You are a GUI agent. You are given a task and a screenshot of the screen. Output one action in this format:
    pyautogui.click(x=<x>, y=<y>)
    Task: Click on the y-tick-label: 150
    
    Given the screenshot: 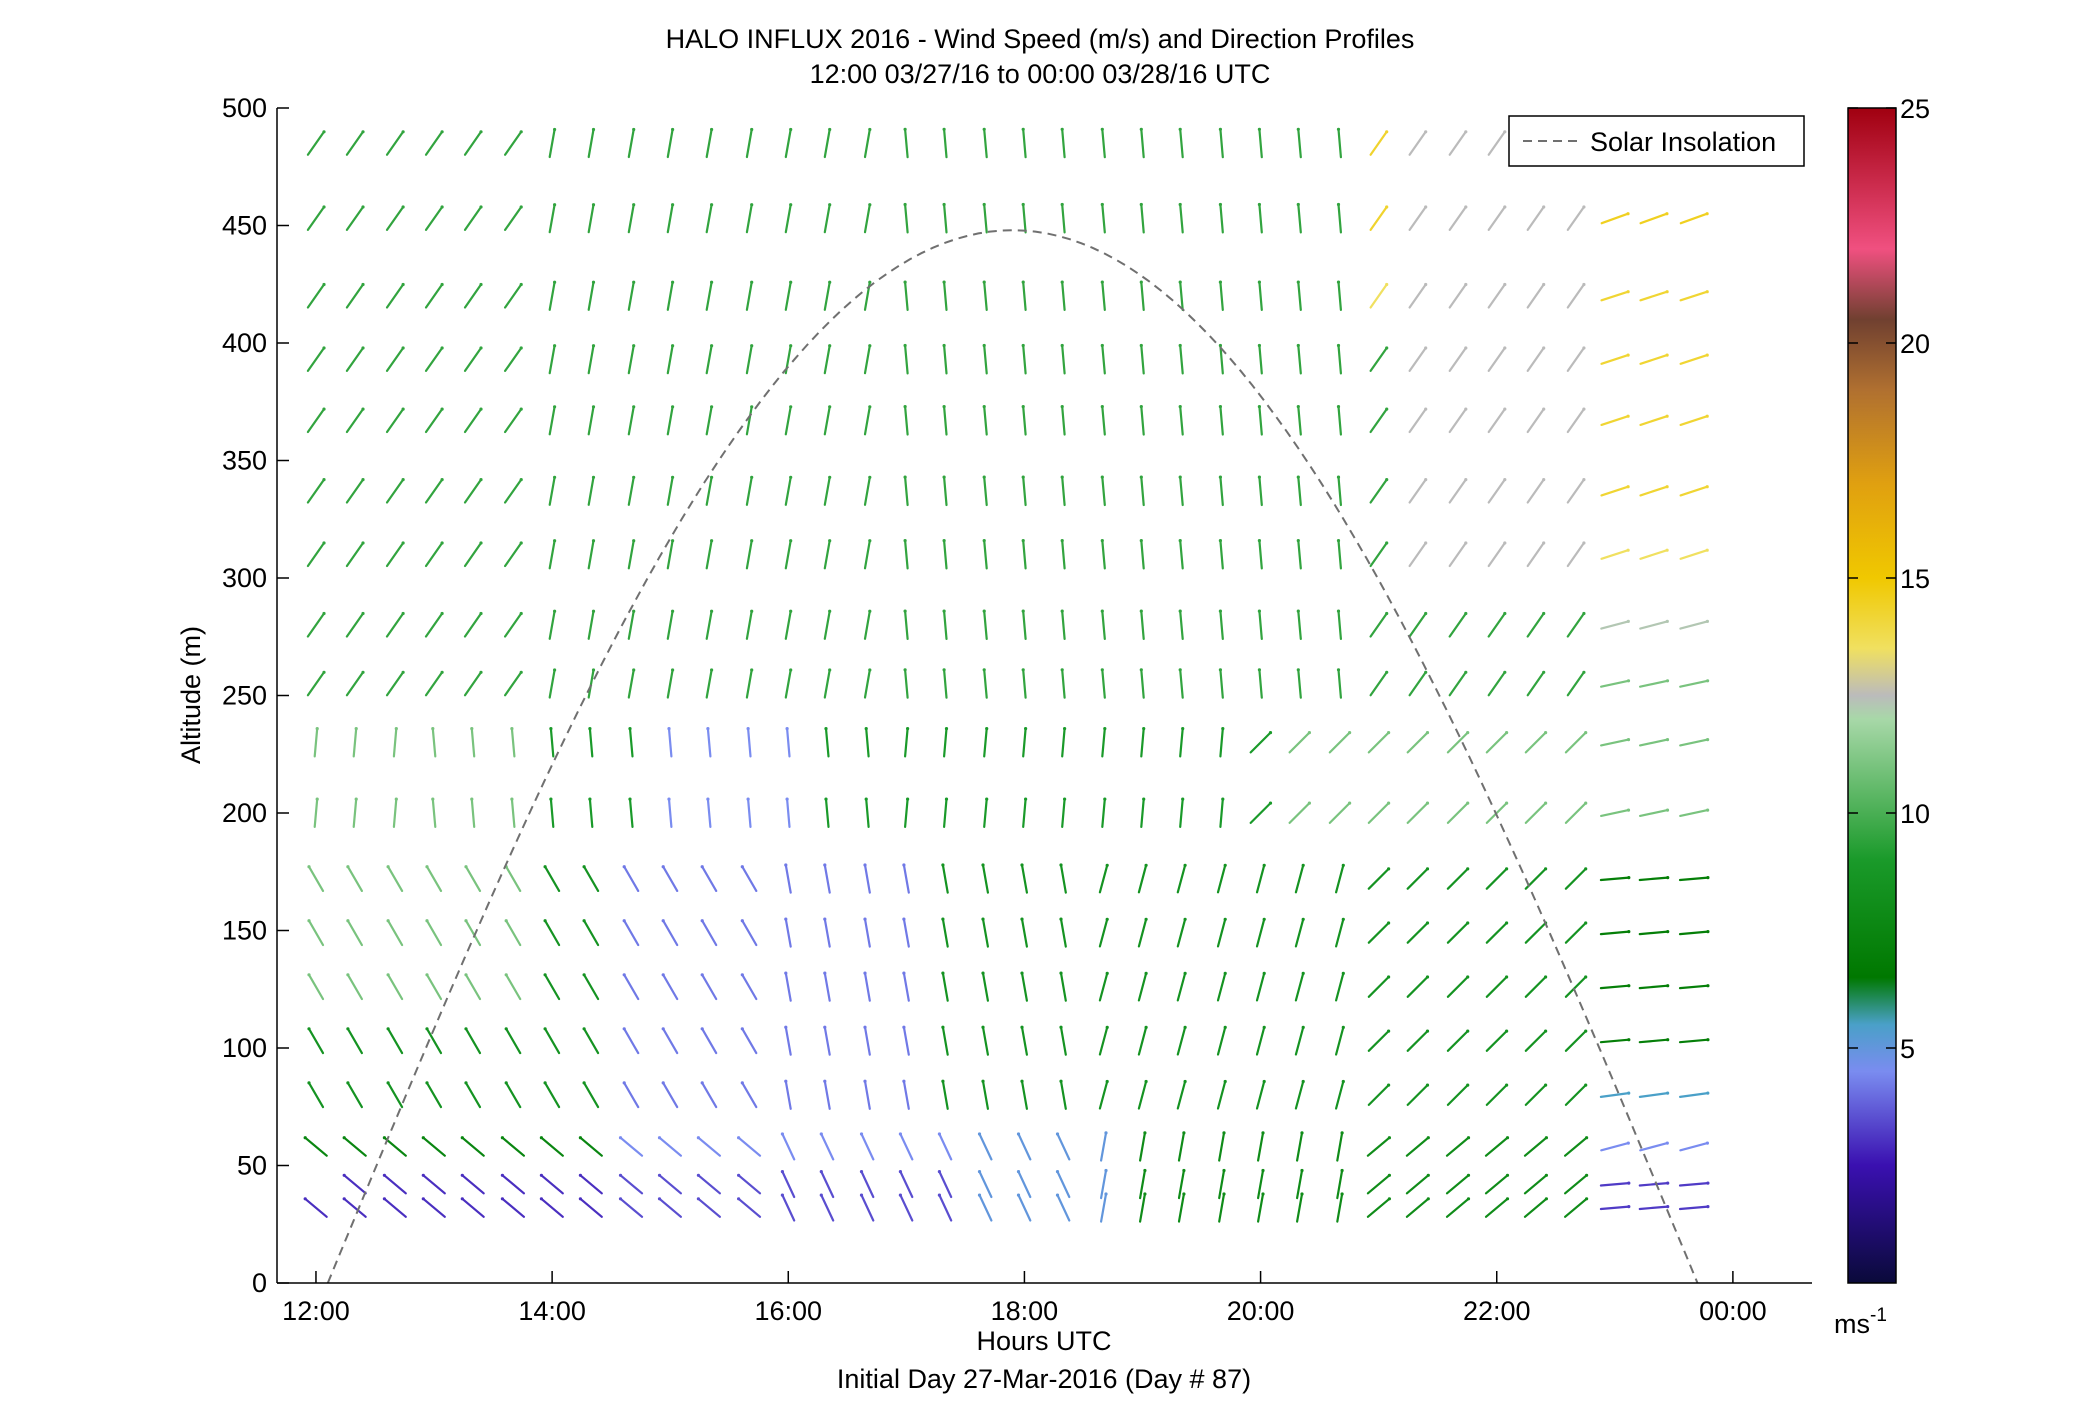 What is the action you would take?
    pyautogui.click(x=244, y=931)
    